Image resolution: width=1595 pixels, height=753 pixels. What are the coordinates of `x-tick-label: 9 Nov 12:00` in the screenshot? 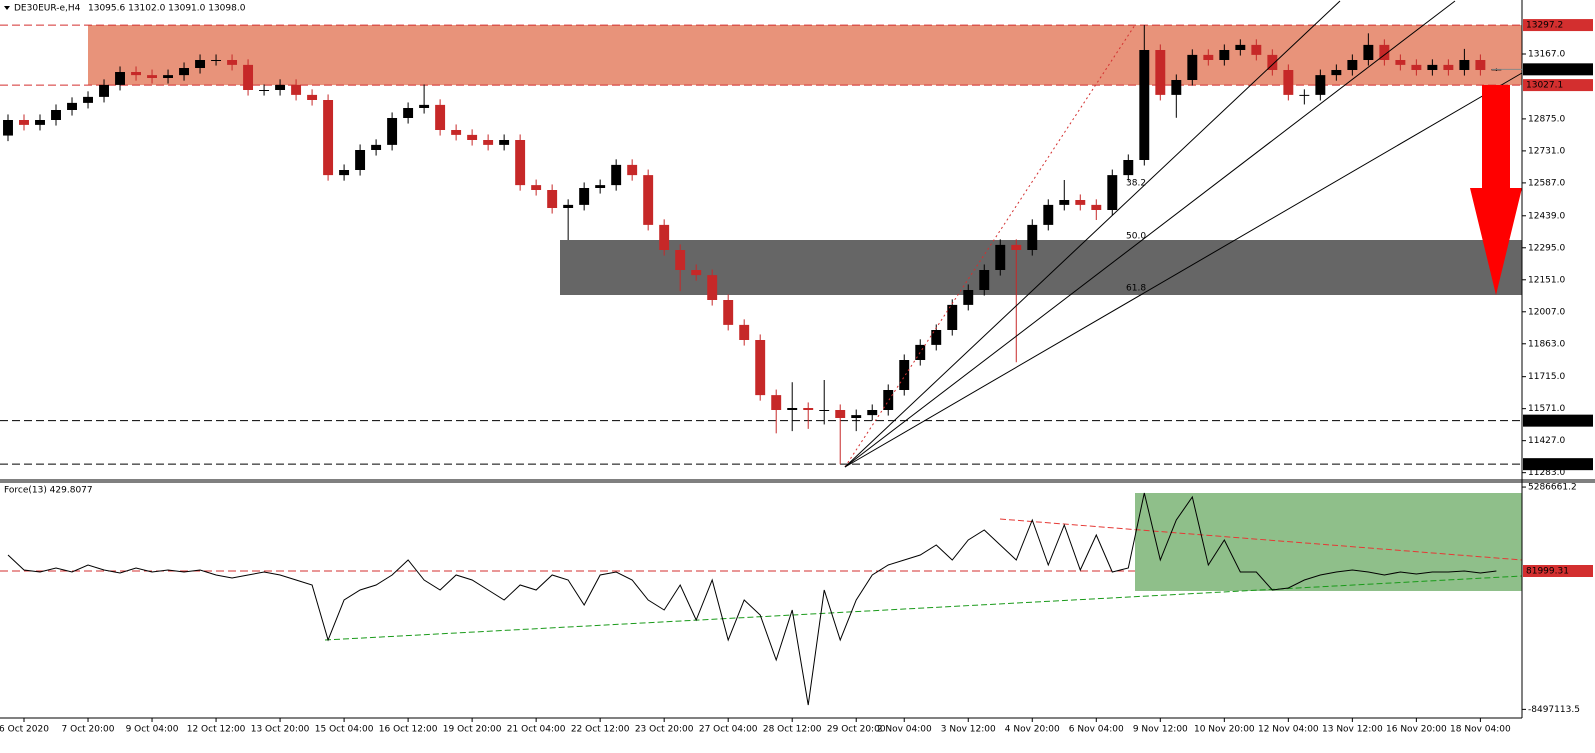 It's located at (1160, 730).